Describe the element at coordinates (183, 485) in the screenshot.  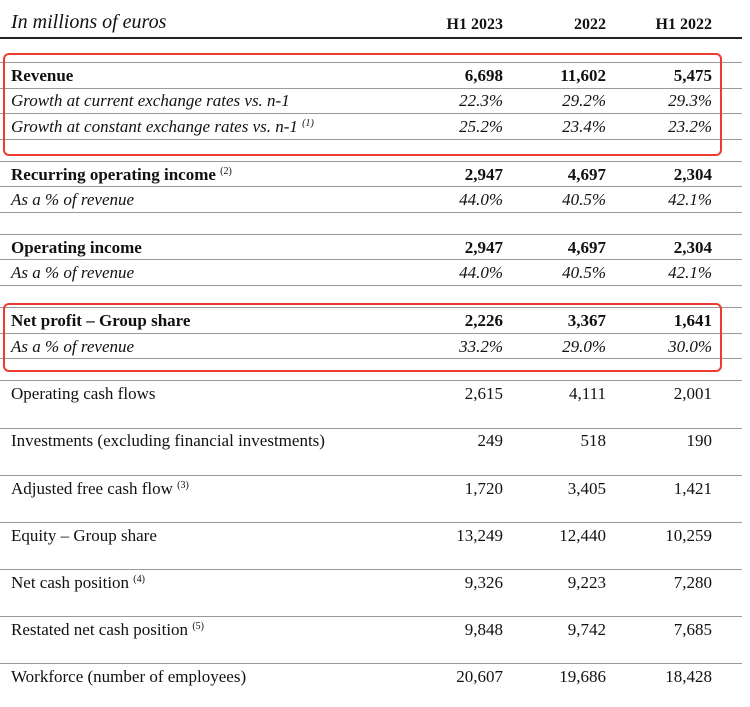
I see `footnote-marker: (3)` at that location.